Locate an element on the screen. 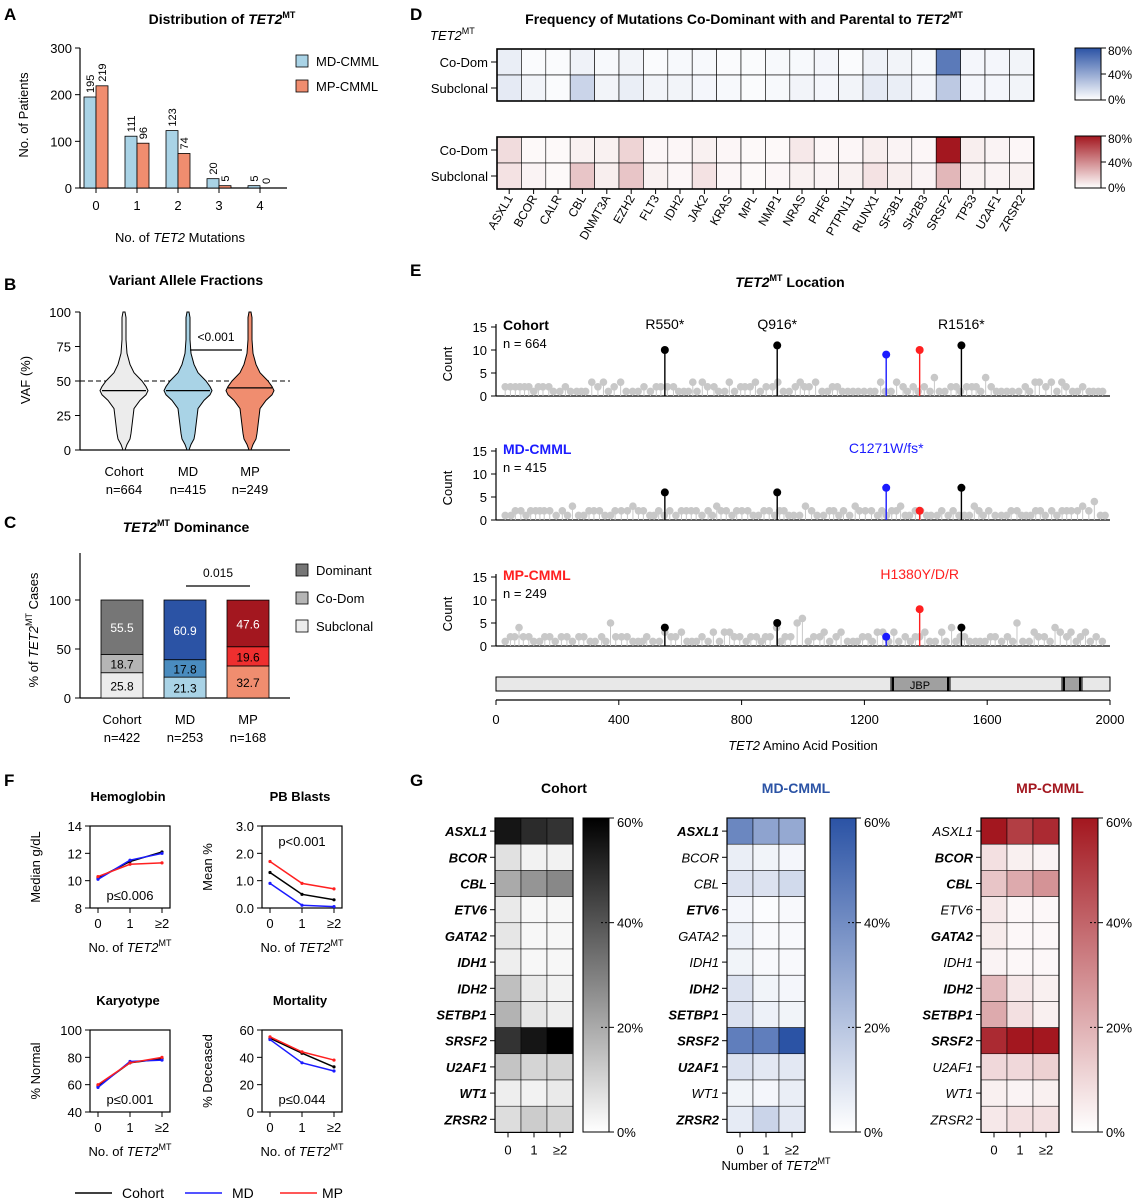 This screenshot has width=1138, height=1200. g-gene-label: SRSF2 is located at coordinates (952, 1041).